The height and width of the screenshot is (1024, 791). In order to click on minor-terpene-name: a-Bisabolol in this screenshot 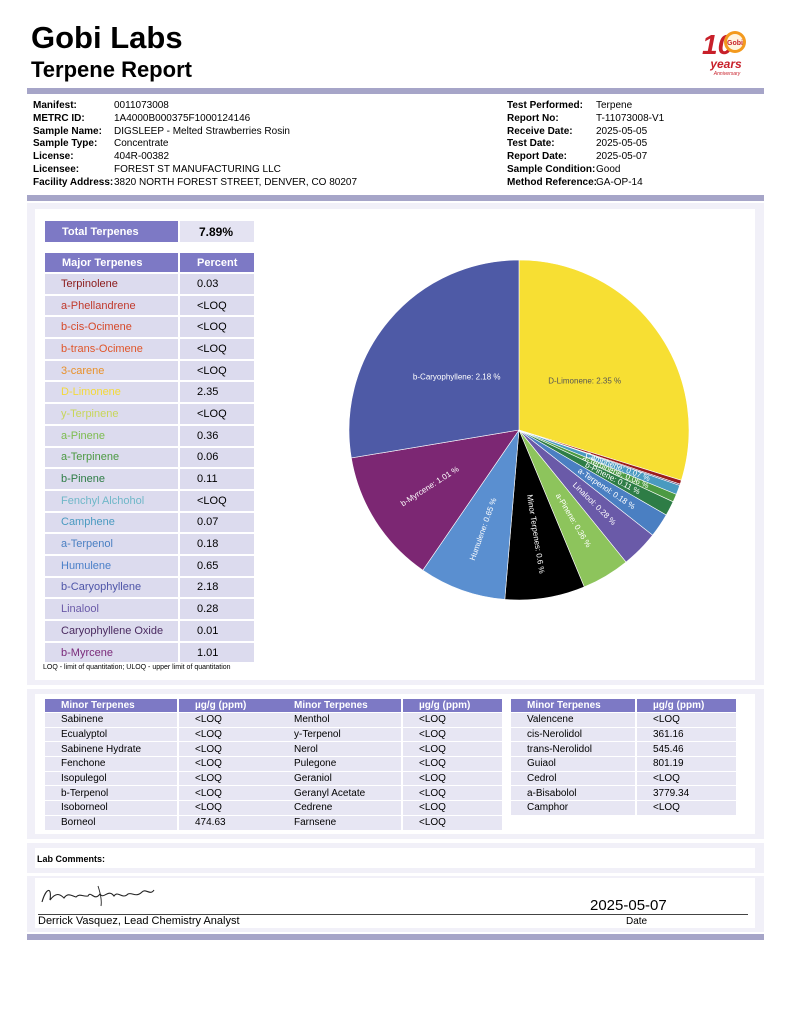, I will do `click(573, 793)`.